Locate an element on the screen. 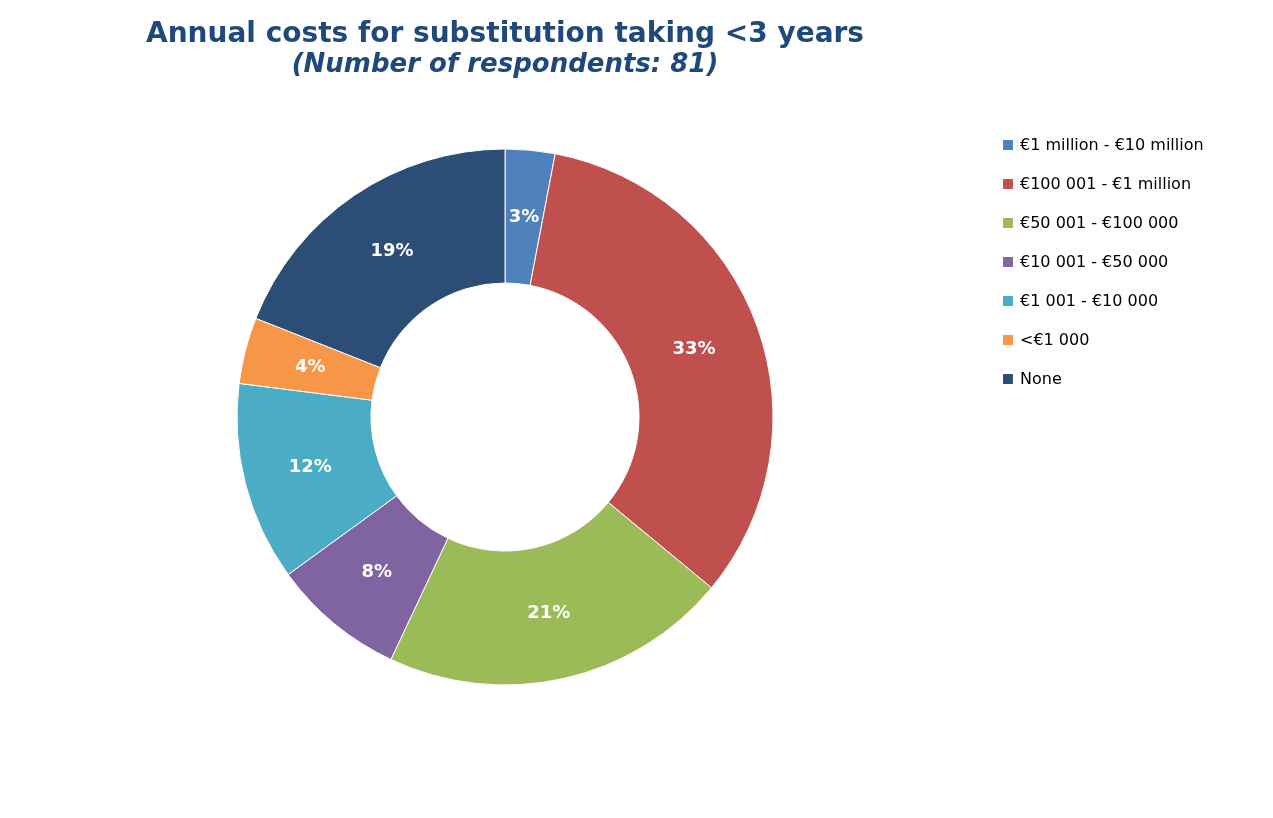 The image size is (1273, 818). legend-label: €100 001 - €1 million is located at coordinates (1106, 183).